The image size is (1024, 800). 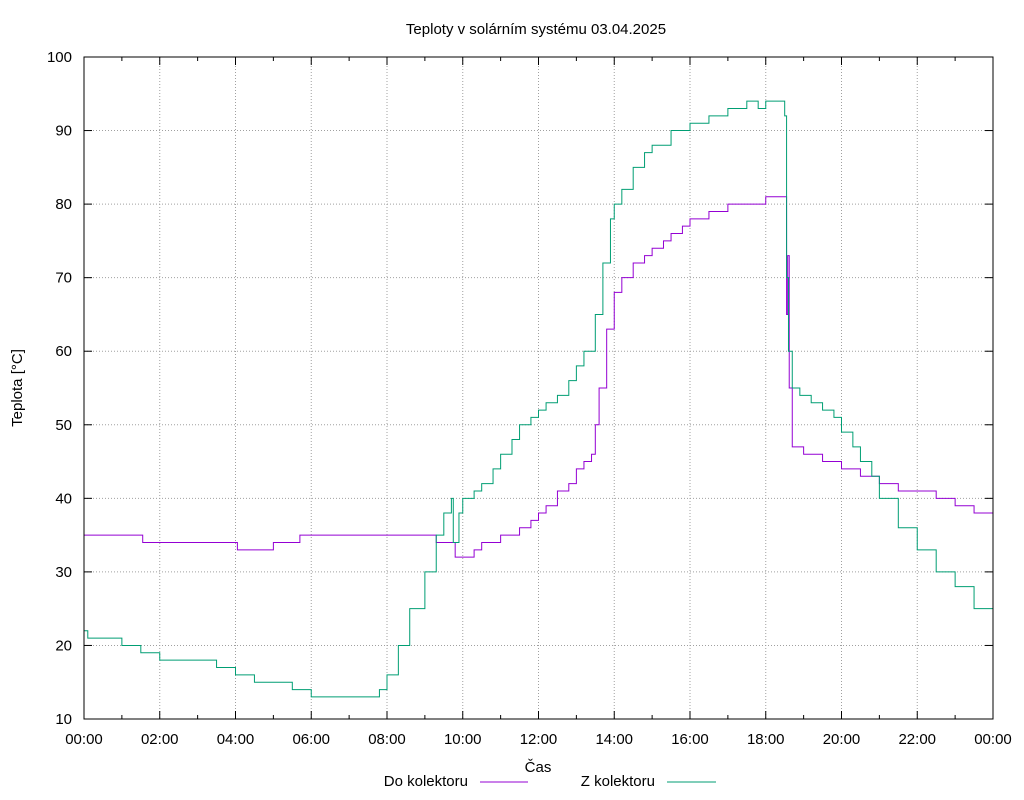 I want to click on chart-title: Teploty v solárním systému 03.04.2025, so click(x=536, y=29).